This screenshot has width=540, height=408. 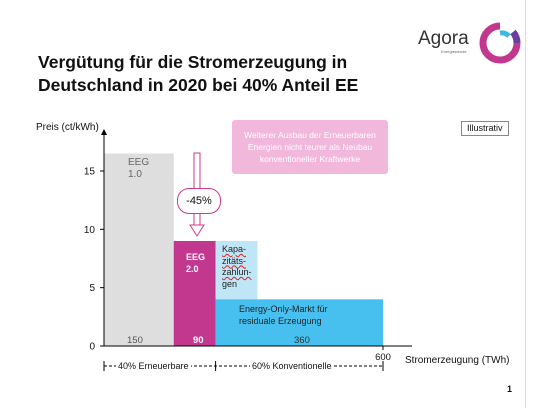 I want to click on y-tick-label-10: 10, so click(x=90, y=230).